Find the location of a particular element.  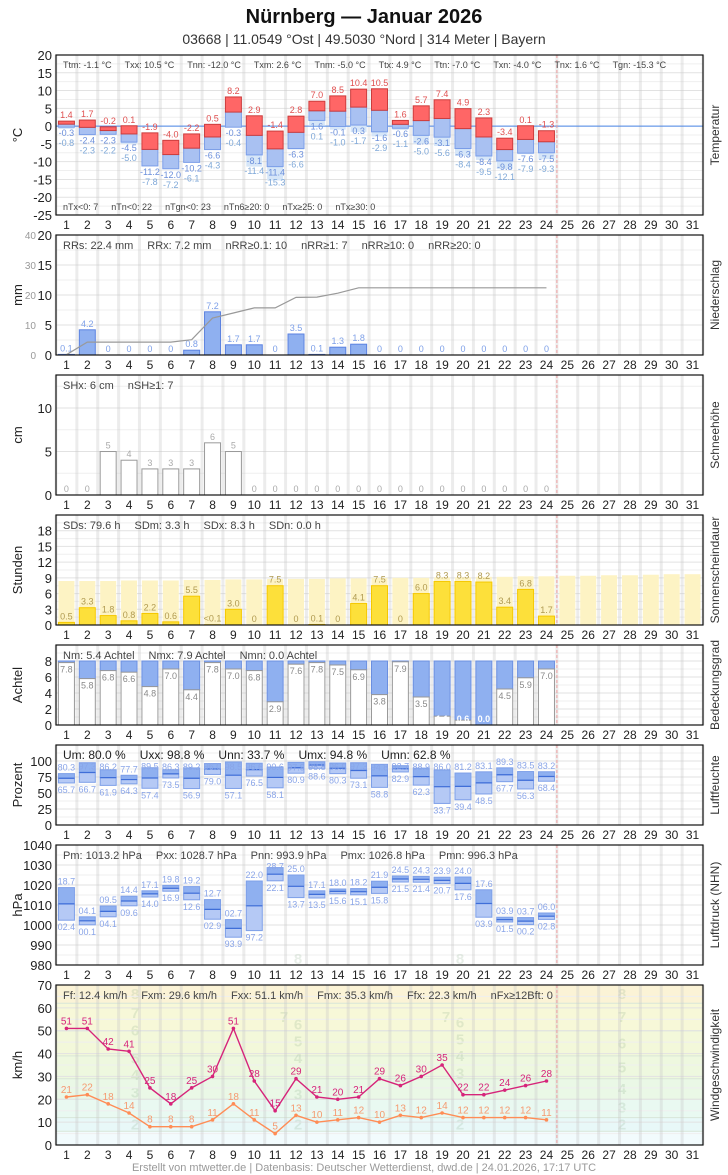

x-tick-label: 18 is located at coordinates (422, 735).